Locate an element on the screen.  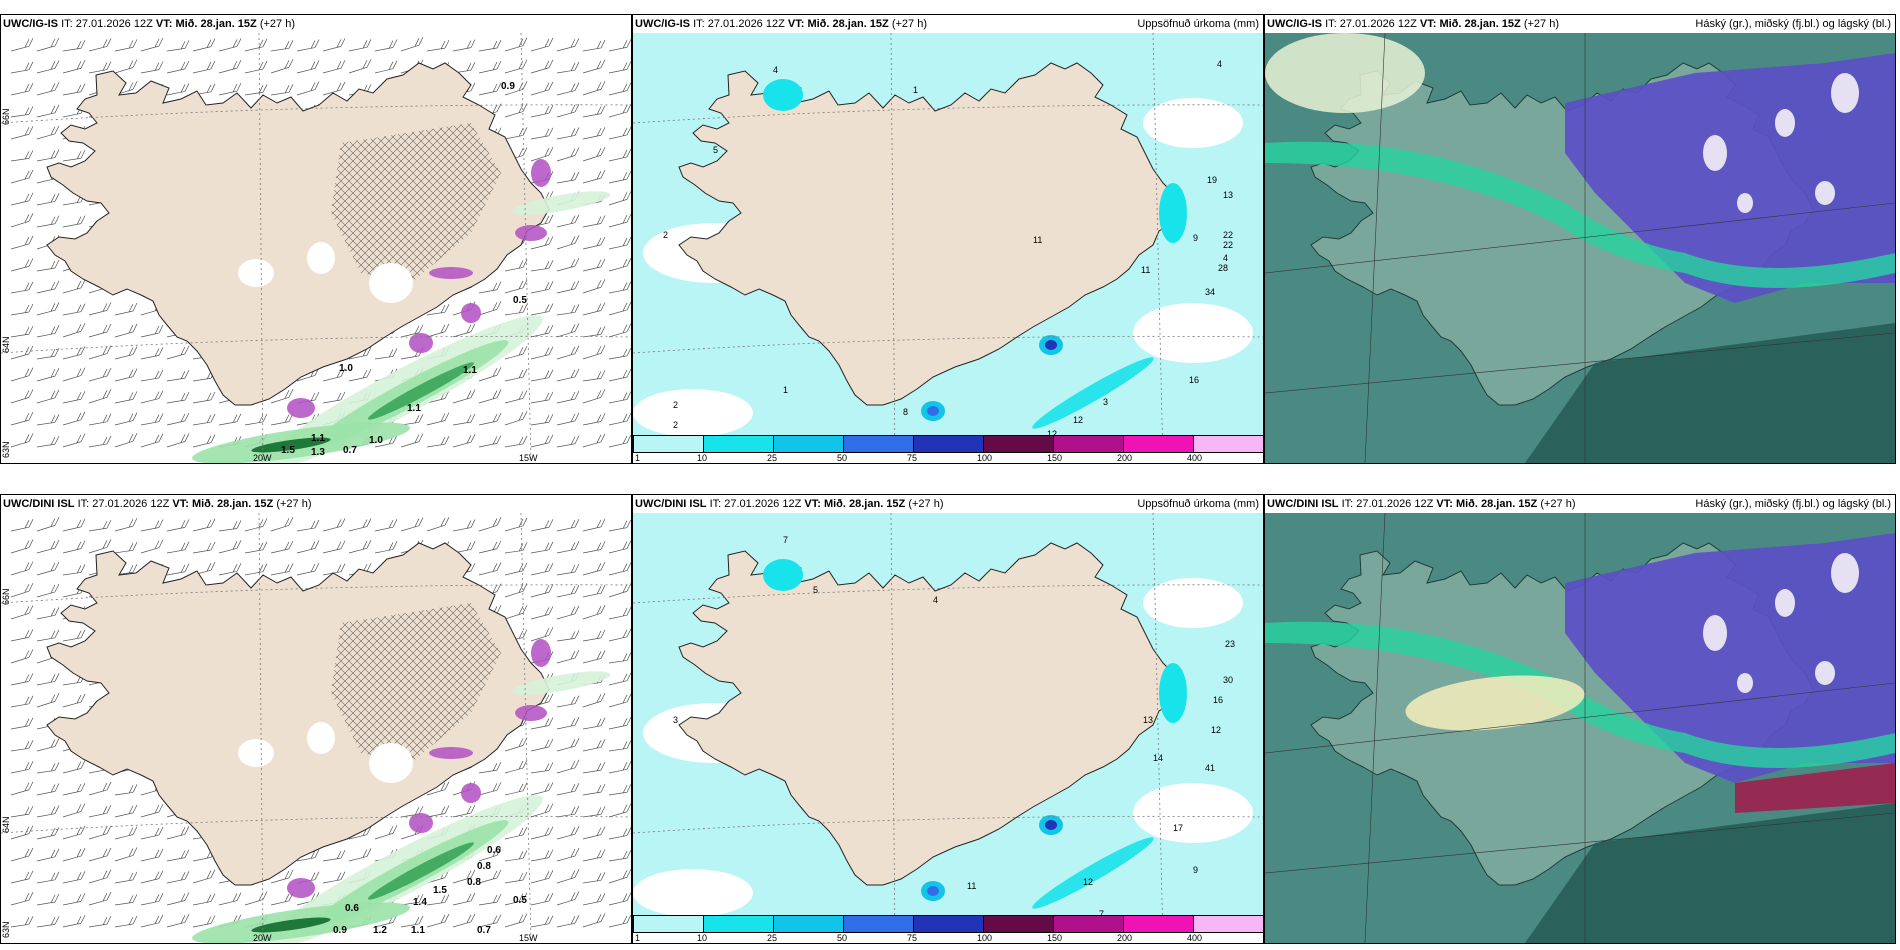
colorbar-tick: 25 is located at coordinates (772, 938).